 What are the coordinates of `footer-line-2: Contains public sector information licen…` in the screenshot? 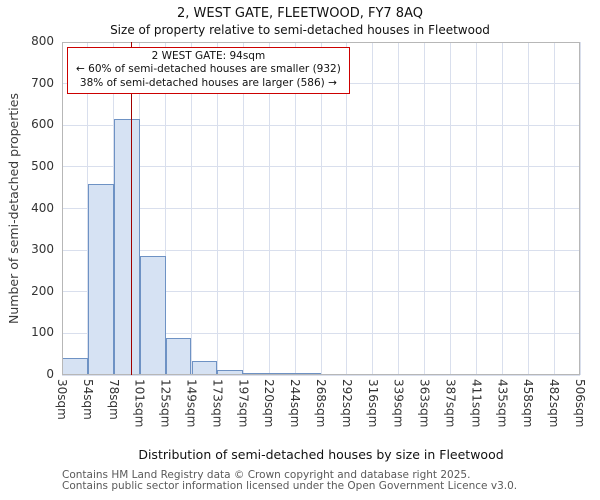 It's located at (290, 486).